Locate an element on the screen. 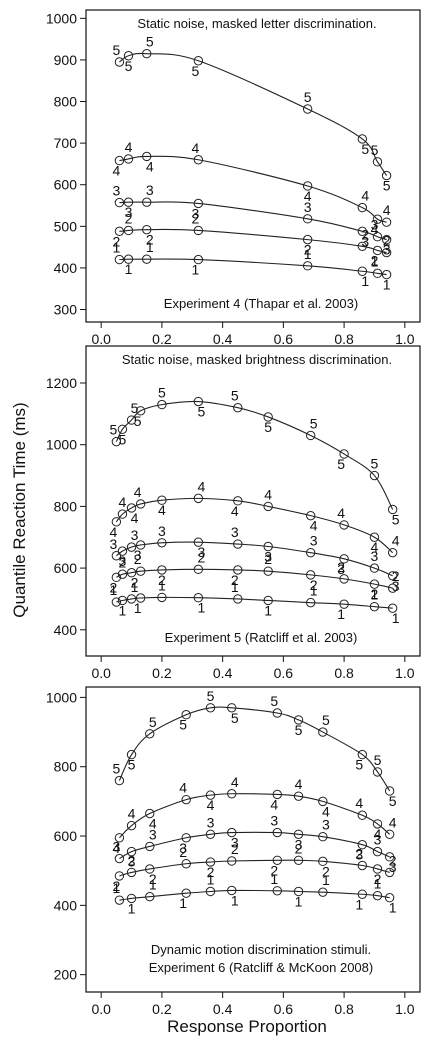 The width and height of the screenshot is (441, 1050). y-tick-label: 800 is located at coordinates (66, 506).